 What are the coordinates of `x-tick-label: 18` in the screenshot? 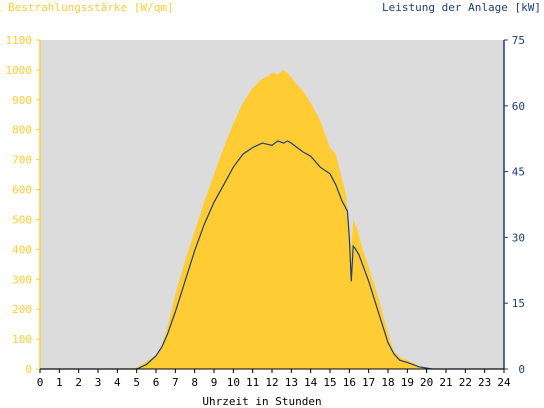 It's located at (387, 382).